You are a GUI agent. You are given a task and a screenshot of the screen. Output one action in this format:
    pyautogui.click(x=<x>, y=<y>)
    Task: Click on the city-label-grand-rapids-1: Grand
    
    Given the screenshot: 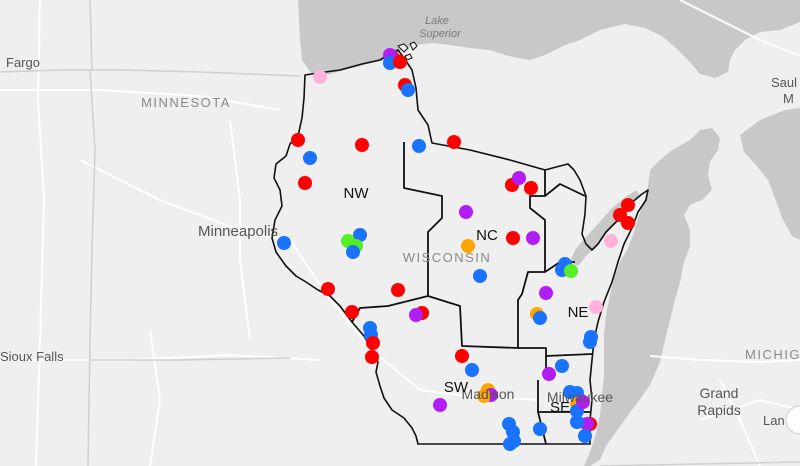 What is the action you would take?
    pyautogui.click(x=719, y=393)
    